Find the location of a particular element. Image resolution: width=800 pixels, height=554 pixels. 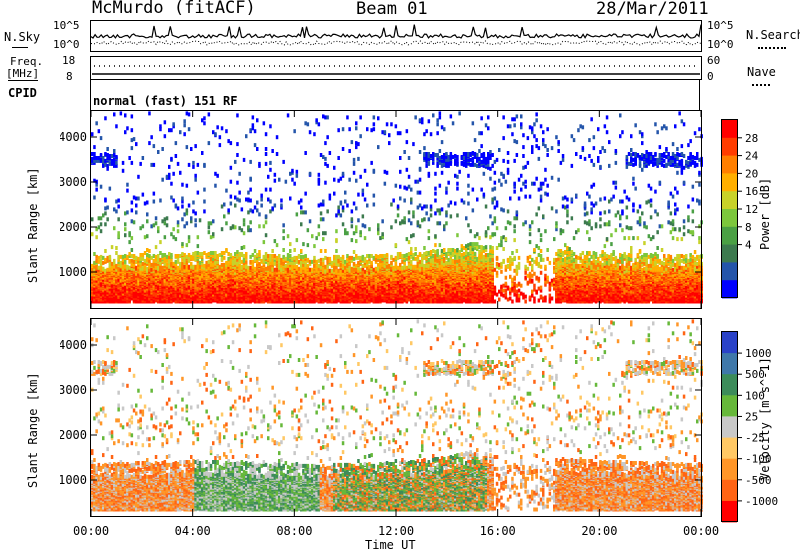

sky-label-underline is located at coordinates (20, 47).